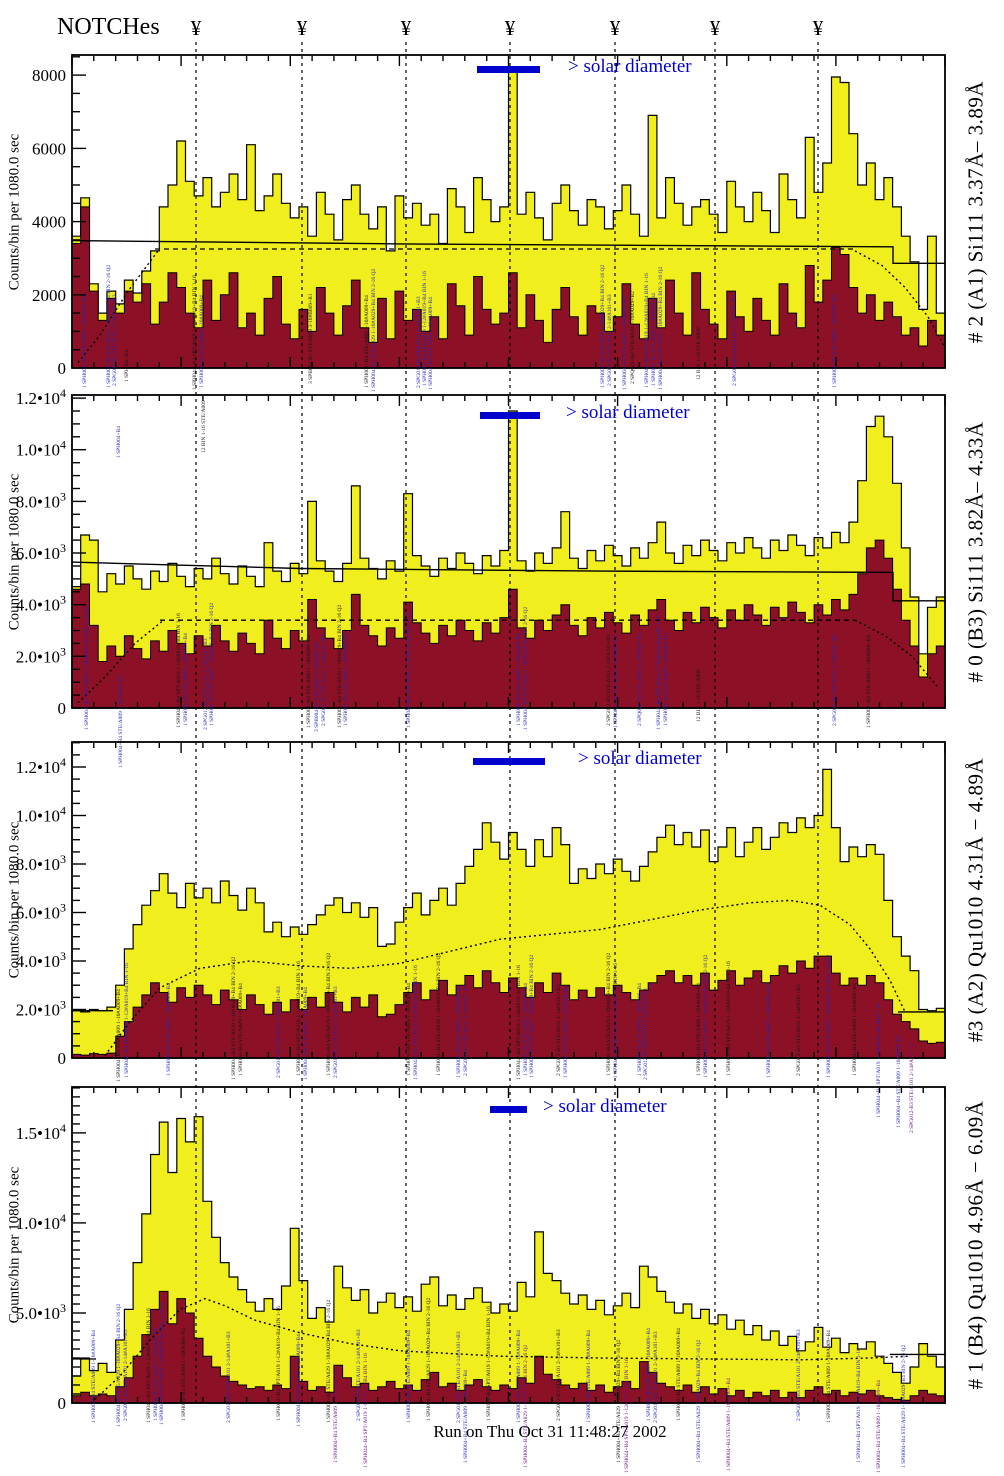  I want to click on histogram-source-counts-panel4, so click(508, 1347).